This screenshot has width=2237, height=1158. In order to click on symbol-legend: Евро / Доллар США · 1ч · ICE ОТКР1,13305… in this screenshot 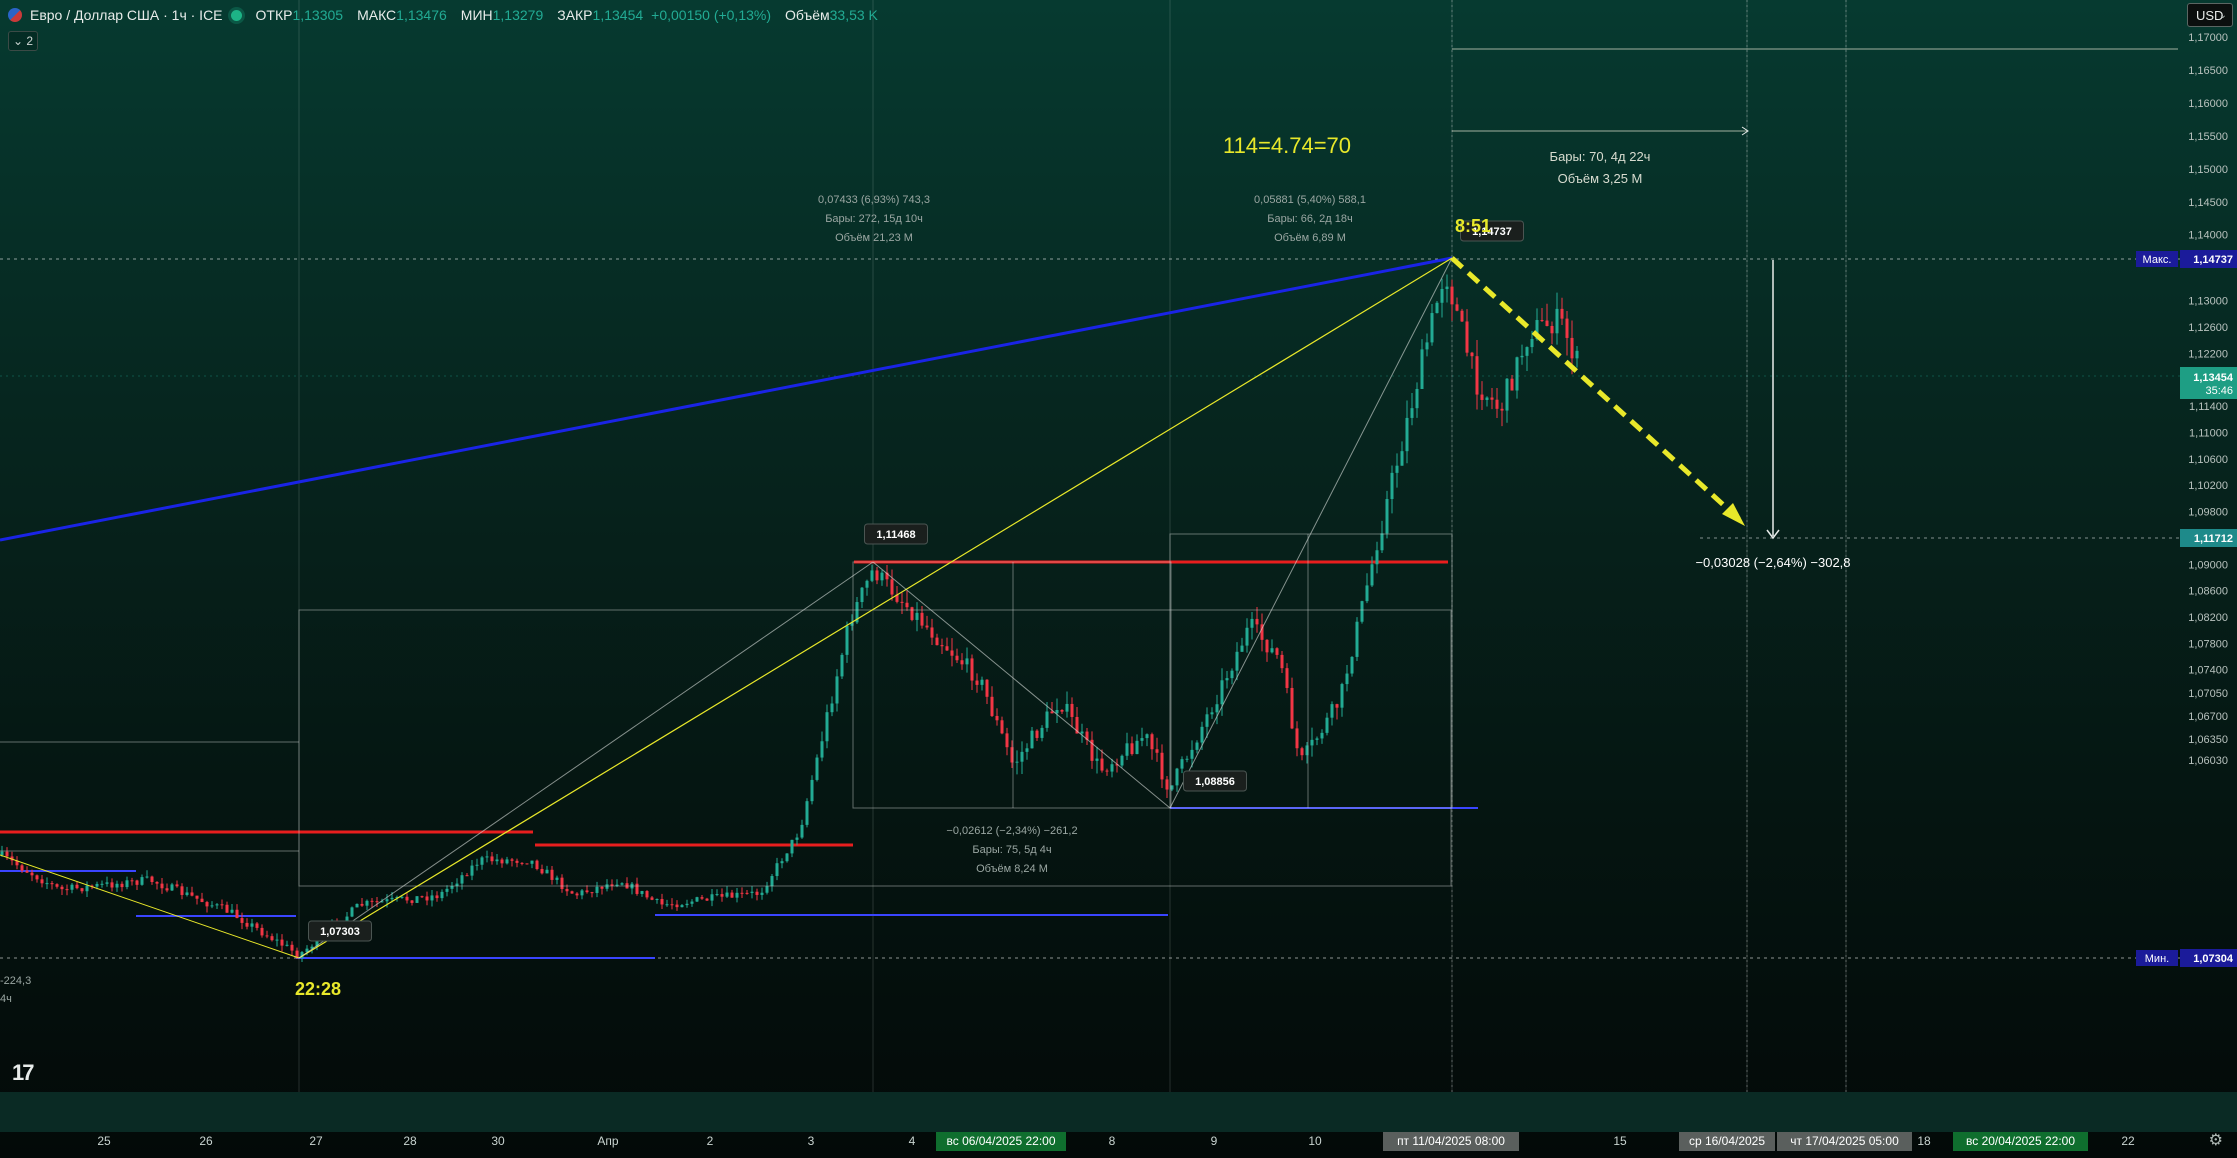, I will do `click(443, 15)`.